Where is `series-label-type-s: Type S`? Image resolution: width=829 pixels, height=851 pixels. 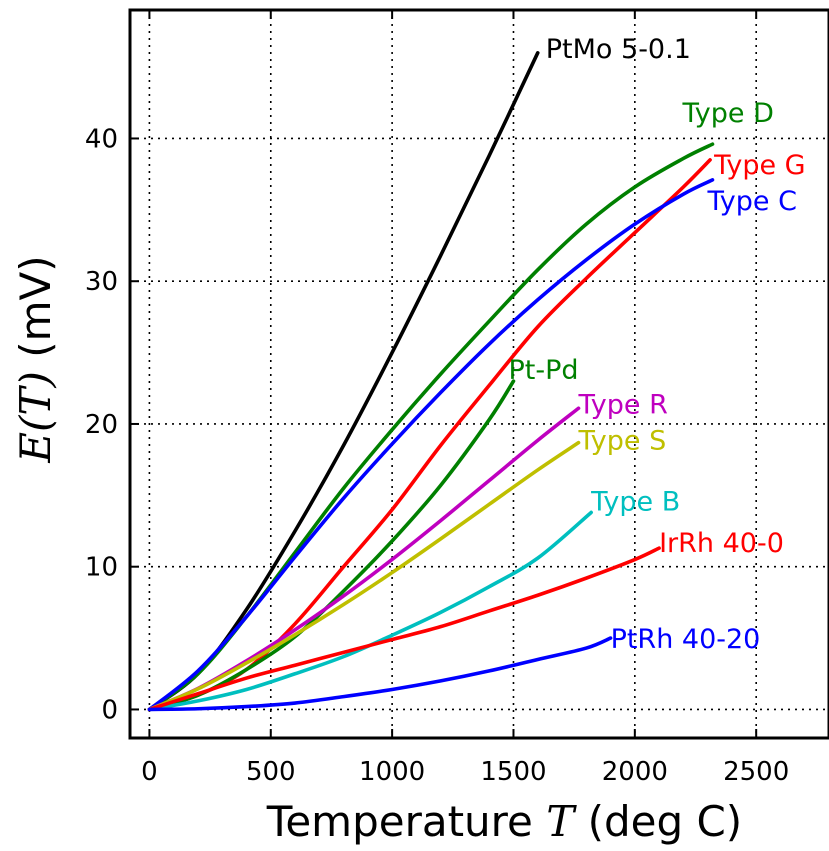 series-label-type-s: Type S is located at coordinates (622, 441).